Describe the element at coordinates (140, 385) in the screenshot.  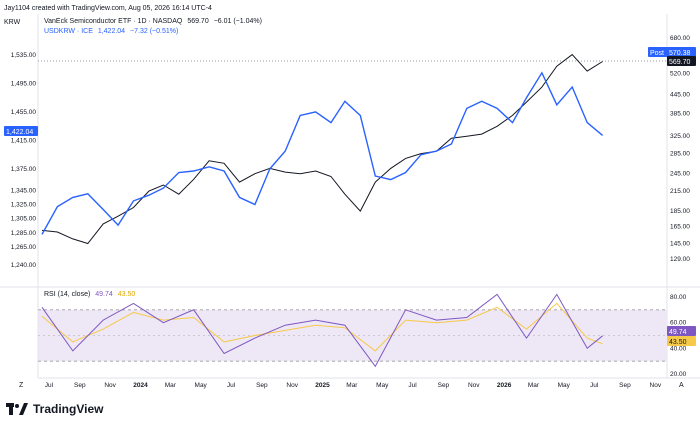
I see `time-axis-tick-label: 2024` at that location.